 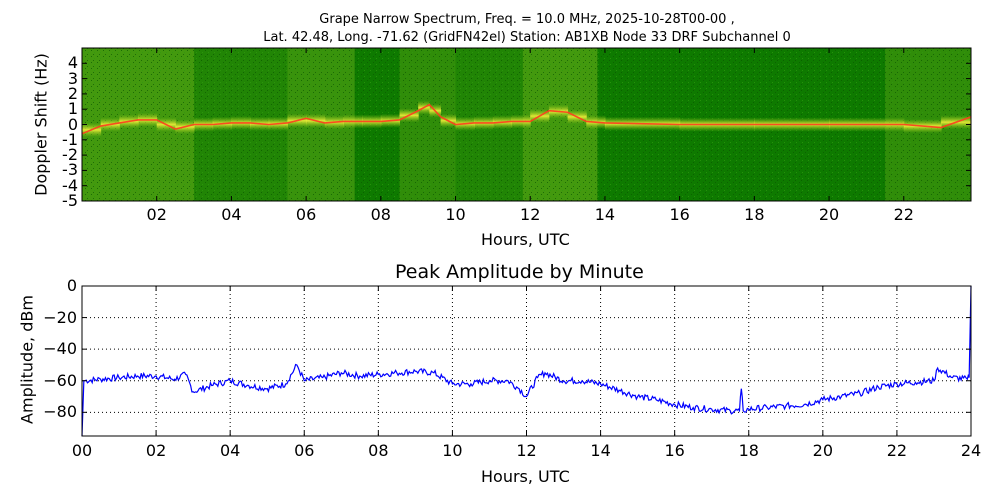 I want to click on spectrogram-x-tick-label: 08, so click(x=380, y=214).